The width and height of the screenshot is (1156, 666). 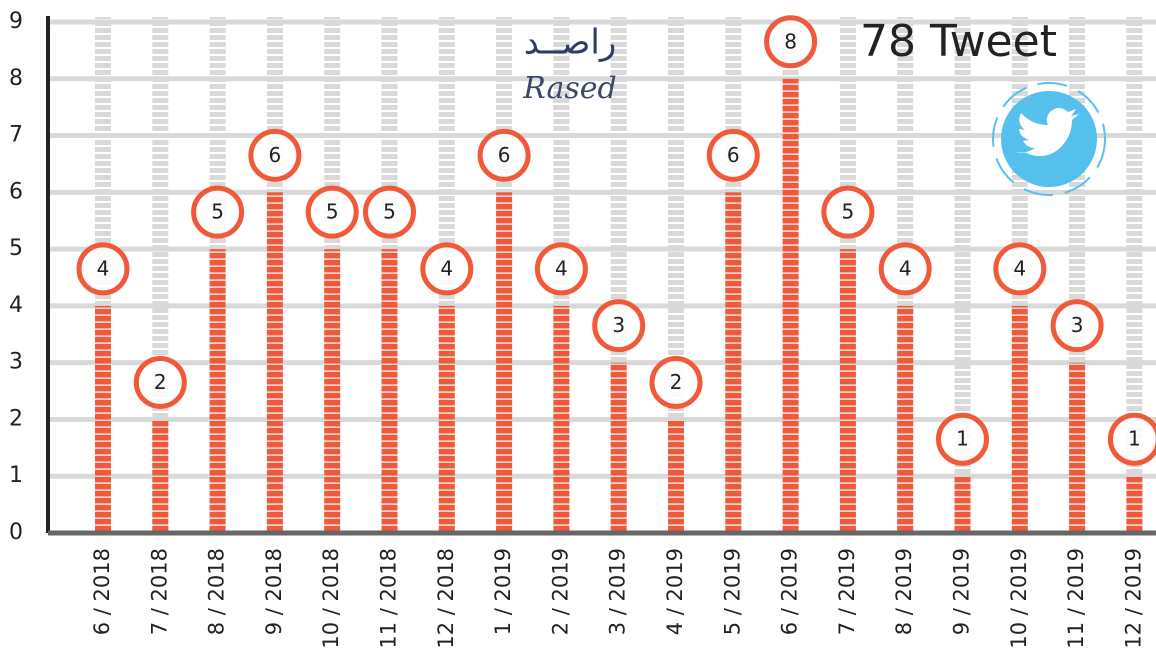 What do you see at coordinates (1049, 139) in the screenshot?
I see `twitter-icon` at bounding box center [1049, 139].